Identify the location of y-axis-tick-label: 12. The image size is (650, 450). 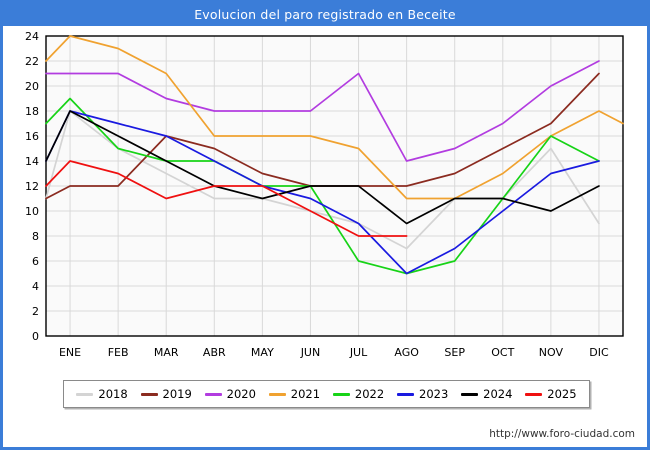
(32, 186).